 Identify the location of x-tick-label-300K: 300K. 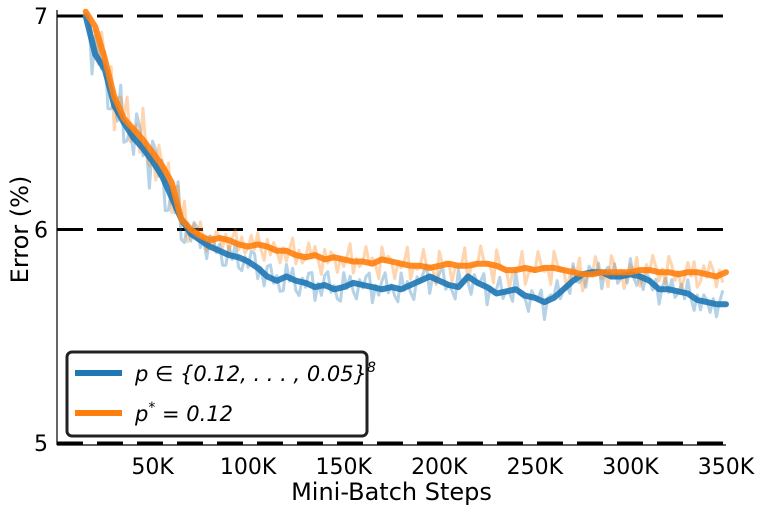
(630, 467).